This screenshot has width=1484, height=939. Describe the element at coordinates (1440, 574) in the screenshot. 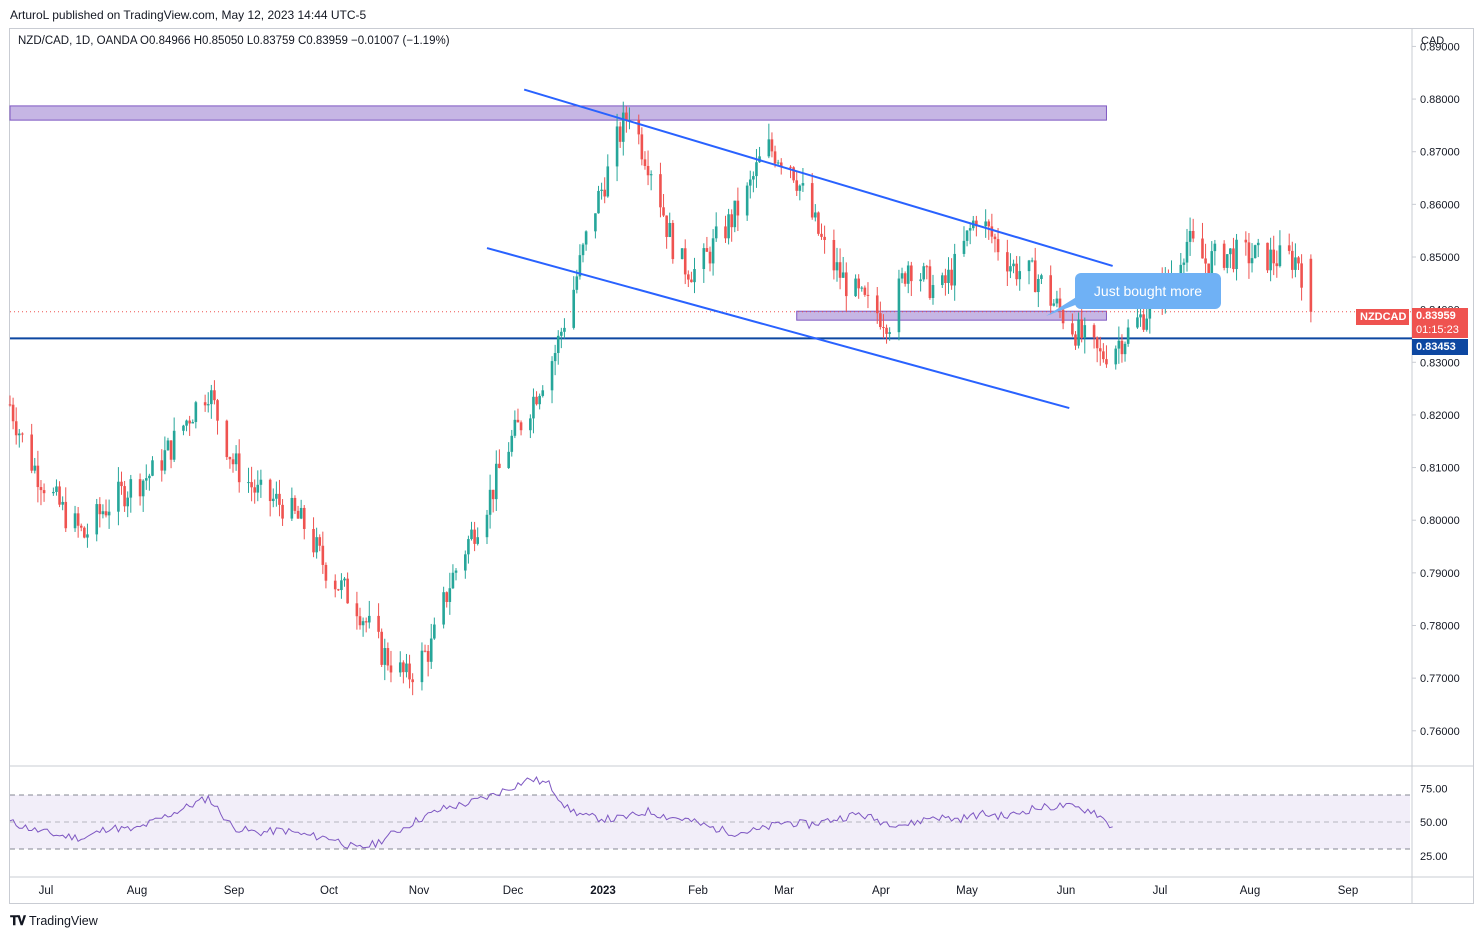

I see `y-tick-label: 0.79000` at that location.